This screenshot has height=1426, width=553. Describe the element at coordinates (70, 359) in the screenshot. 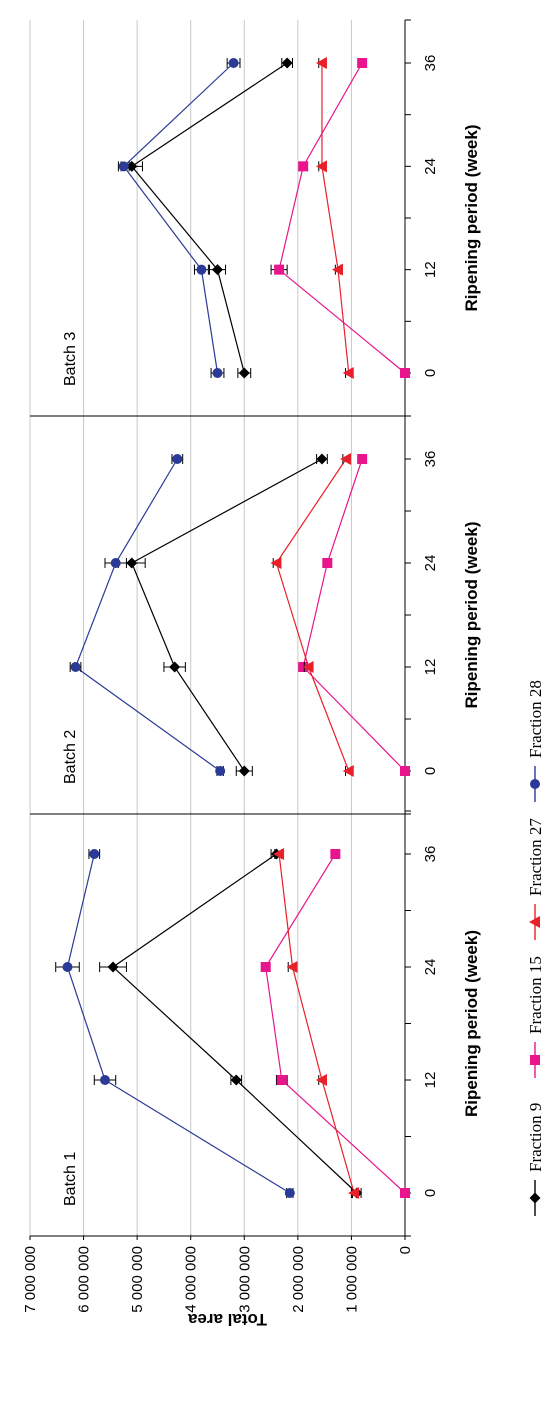

I see `panel-title: Batch 3` at that location.